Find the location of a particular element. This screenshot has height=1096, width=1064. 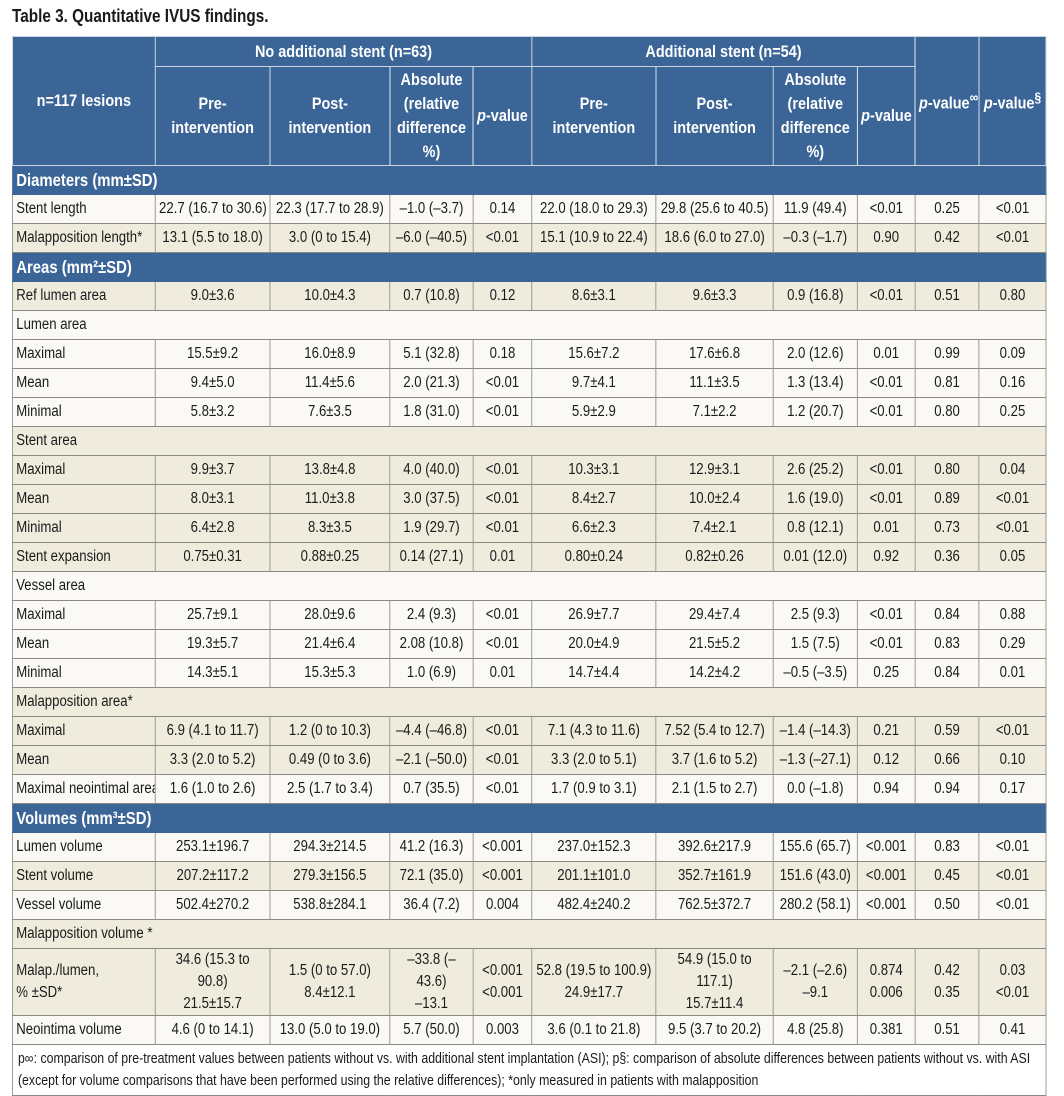

table-cell: 0.14 is located at coordinates (502, 209).